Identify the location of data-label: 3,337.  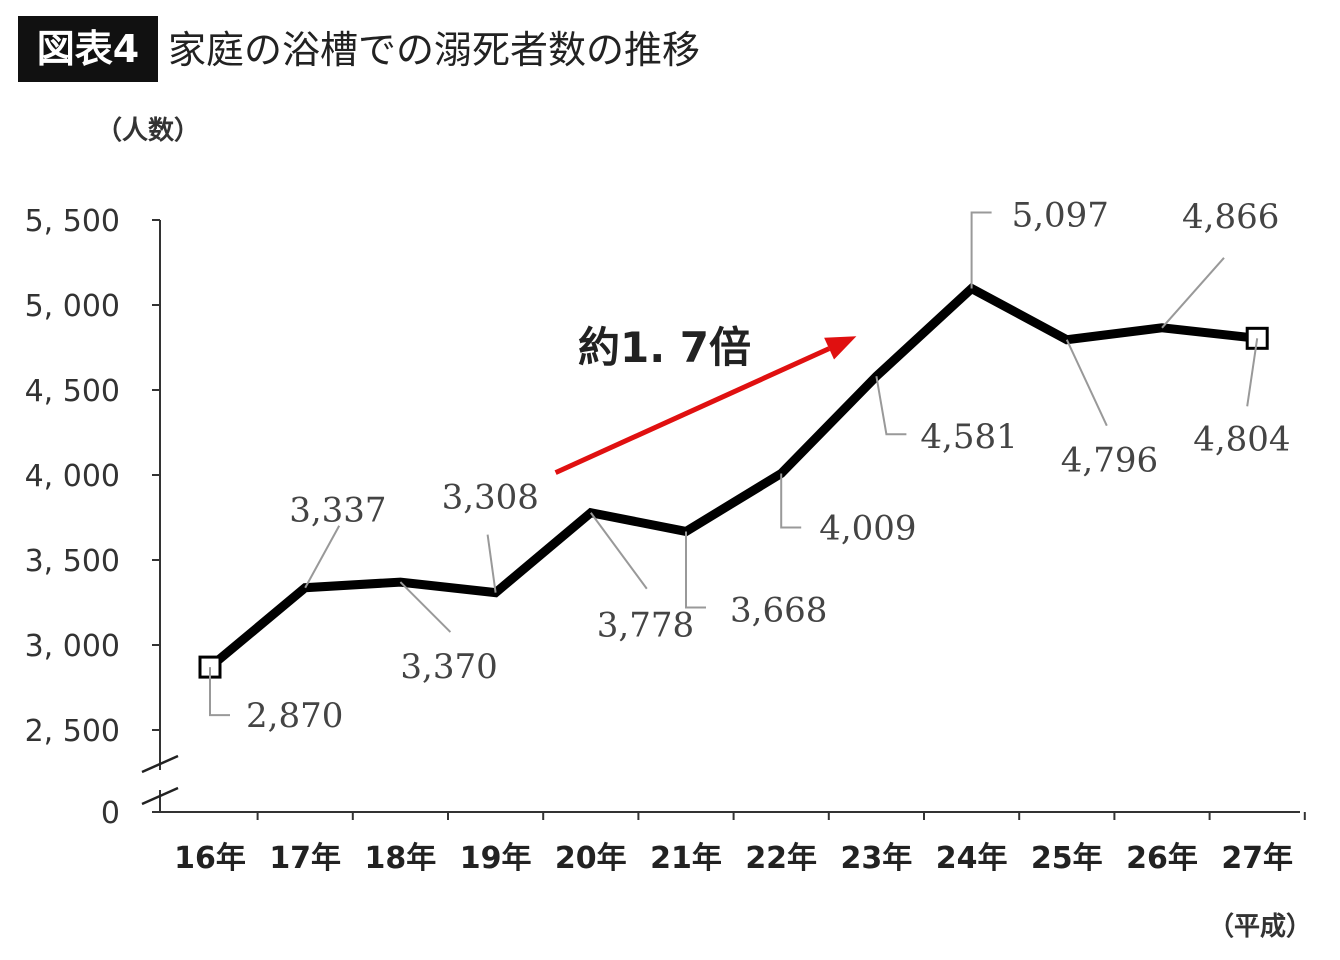
(337, 511).